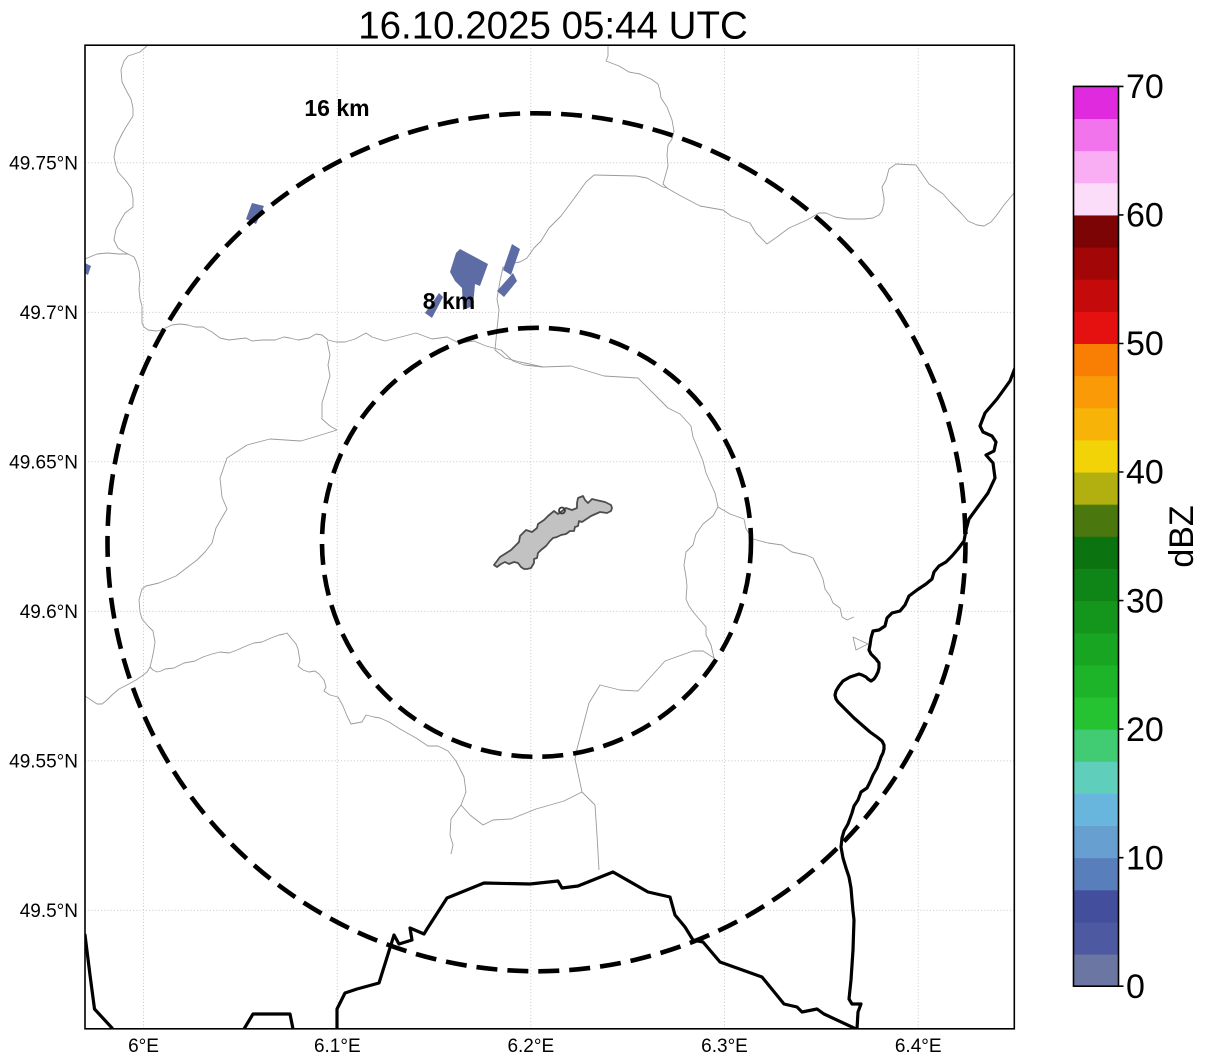 Image resolution: width=1207 pixels, height=1064 pixels. What do you see at coordinates (49, 911) in the screenshot?
I see `svg-text: 49.5°N` at bounding box center [49, 911].